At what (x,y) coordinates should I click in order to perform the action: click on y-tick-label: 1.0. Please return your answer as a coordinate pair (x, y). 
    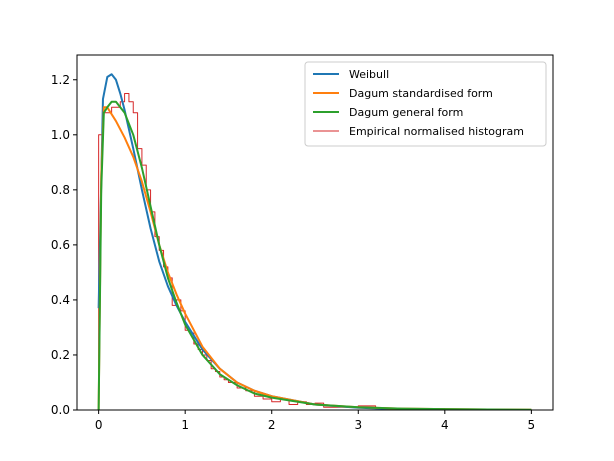
    Looking at the image, I should click on (60, 135).